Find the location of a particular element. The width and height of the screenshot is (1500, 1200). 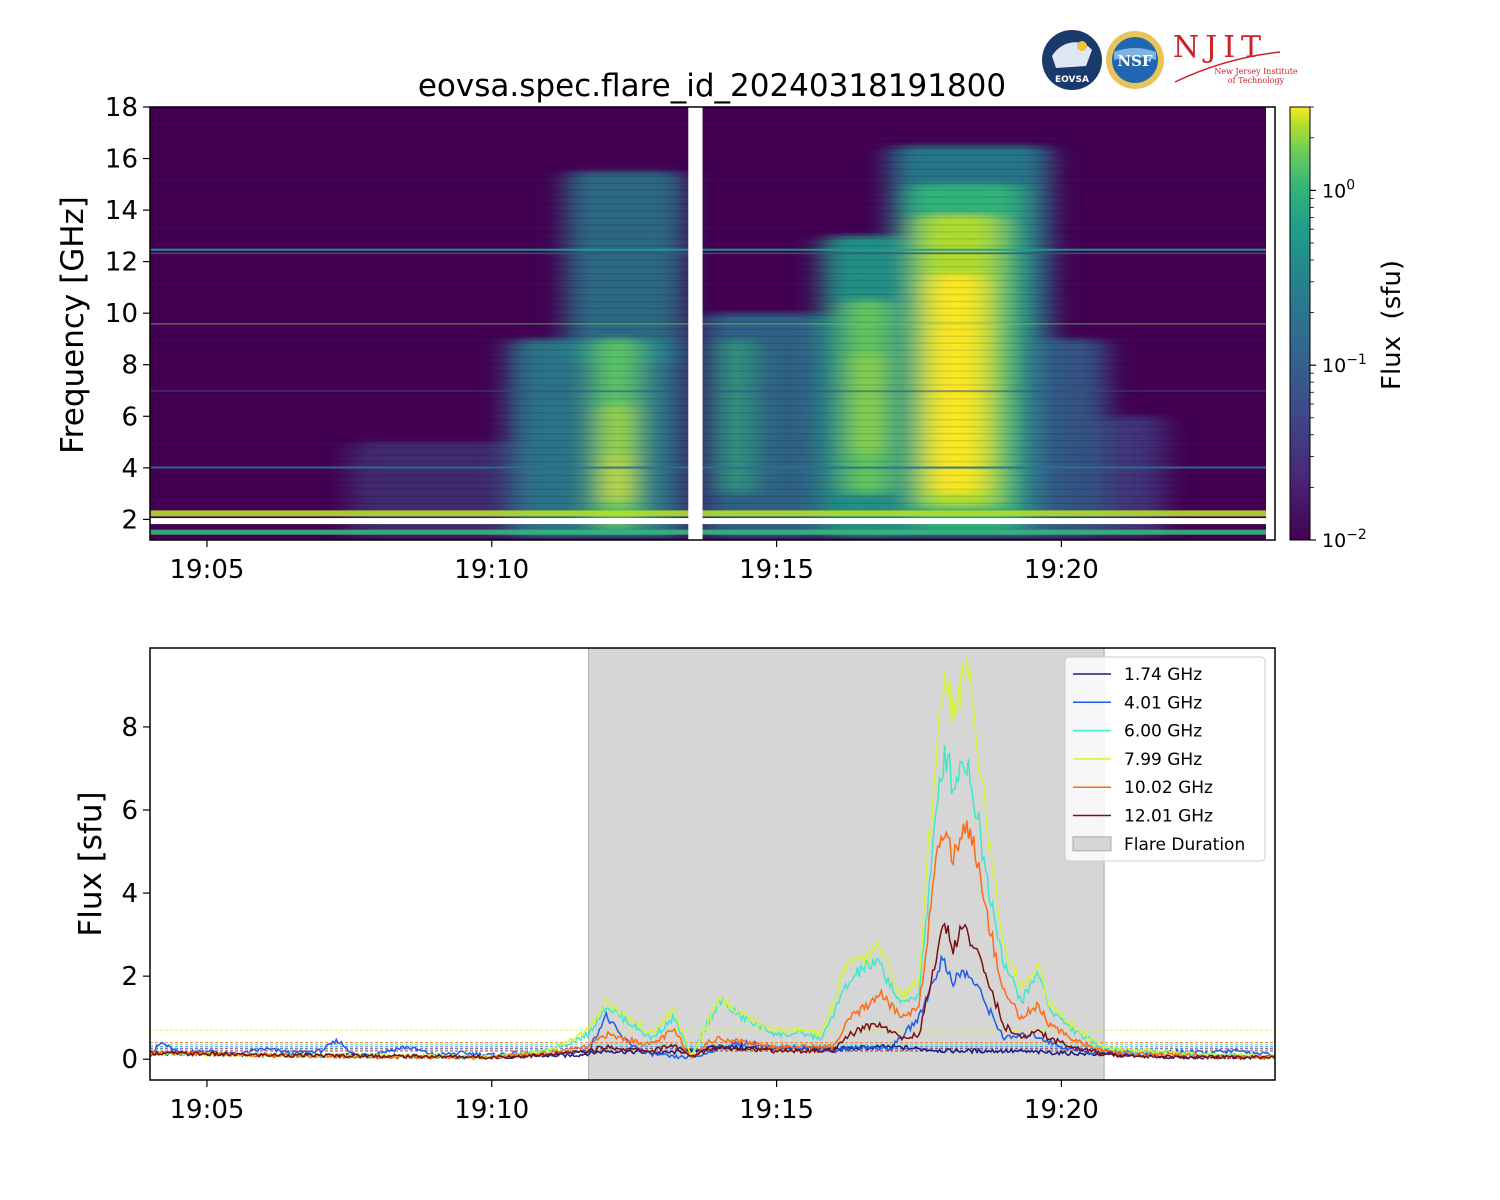

x-tick-label: 19:10 is located at coordinates (491, 570).